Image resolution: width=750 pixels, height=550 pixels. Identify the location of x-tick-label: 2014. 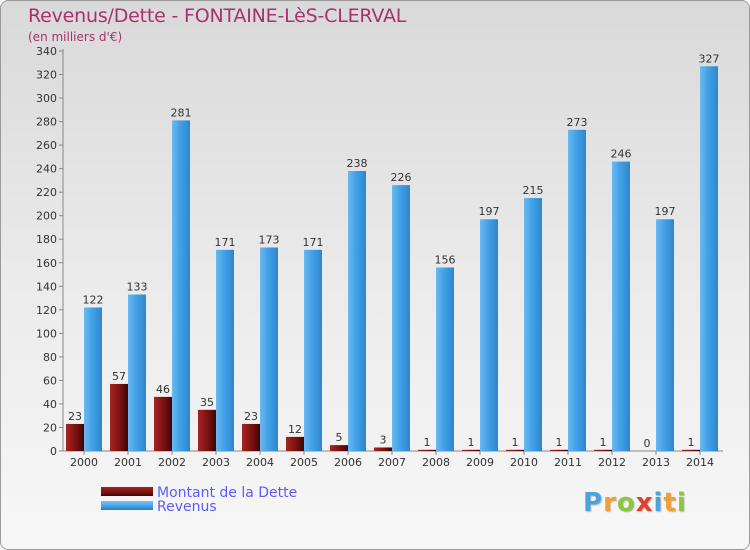
(700, 462).